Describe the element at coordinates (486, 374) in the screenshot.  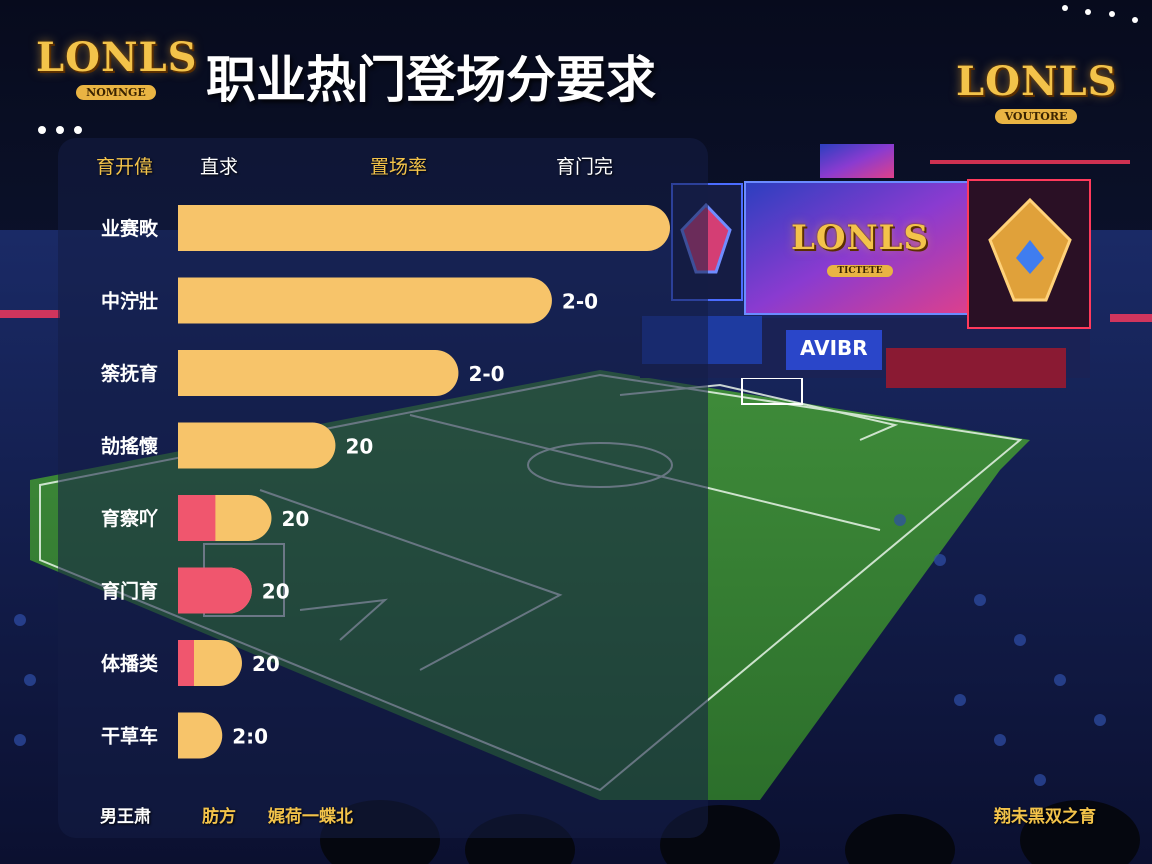
I see `value-label-2: 2-0` at that location.